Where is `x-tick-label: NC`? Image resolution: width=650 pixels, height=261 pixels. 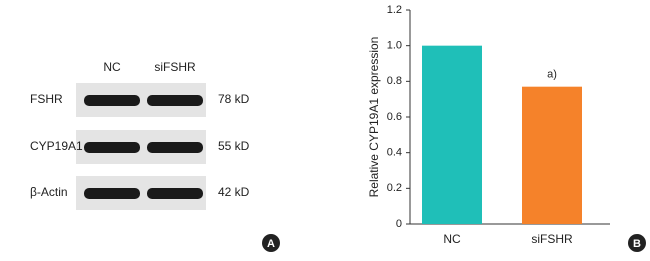 x-tick-label: NC is located at coordinates (452, 239).